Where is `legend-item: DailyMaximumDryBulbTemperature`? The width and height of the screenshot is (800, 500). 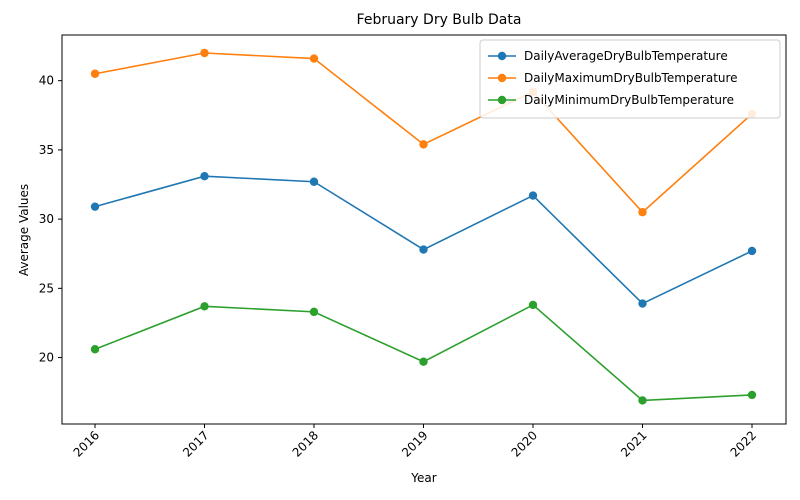 legend-item: DailyMaximumDryBulbTemperature is located at coordinates (613, 78).